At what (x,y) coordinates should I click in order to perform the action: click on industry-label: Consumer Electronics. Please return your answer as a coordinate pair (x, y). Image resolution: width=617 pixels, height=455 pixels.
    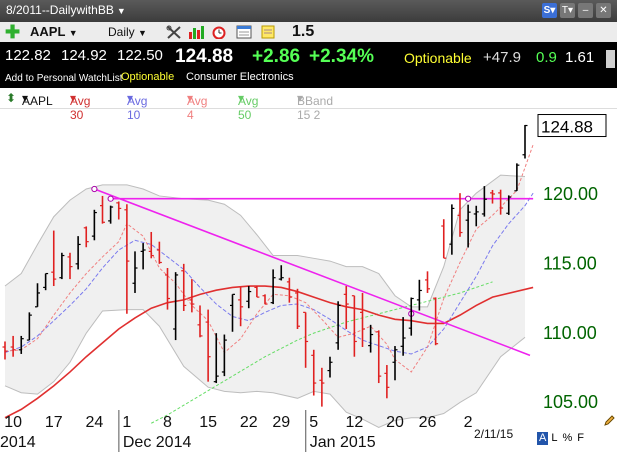
    Looking at the image, I should click on (240, 77).